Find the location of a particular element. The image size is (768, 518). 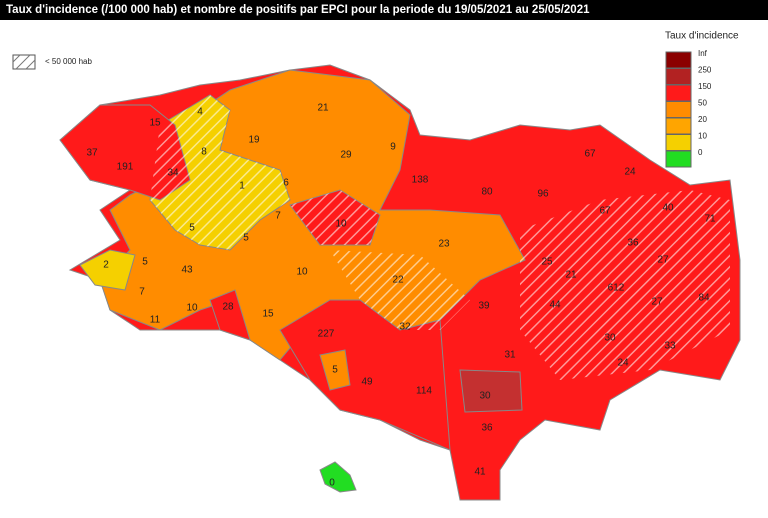

legend-label: 150 is located at coordinates (705, 86).